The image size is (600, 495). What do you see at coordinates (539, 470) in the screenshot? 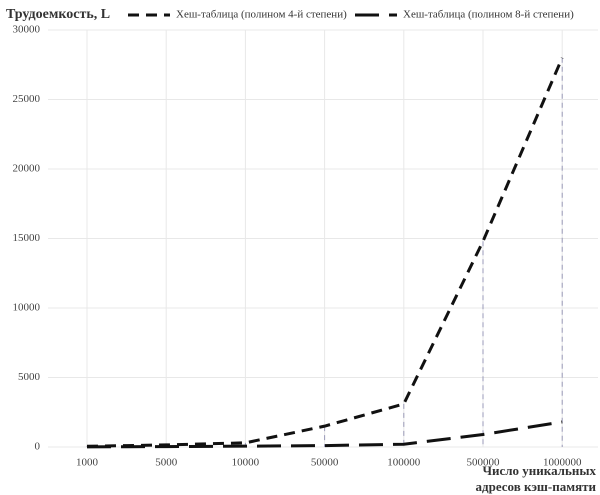
I see `x-axis-label: Число уникальных` at bounding box center [539, 470].